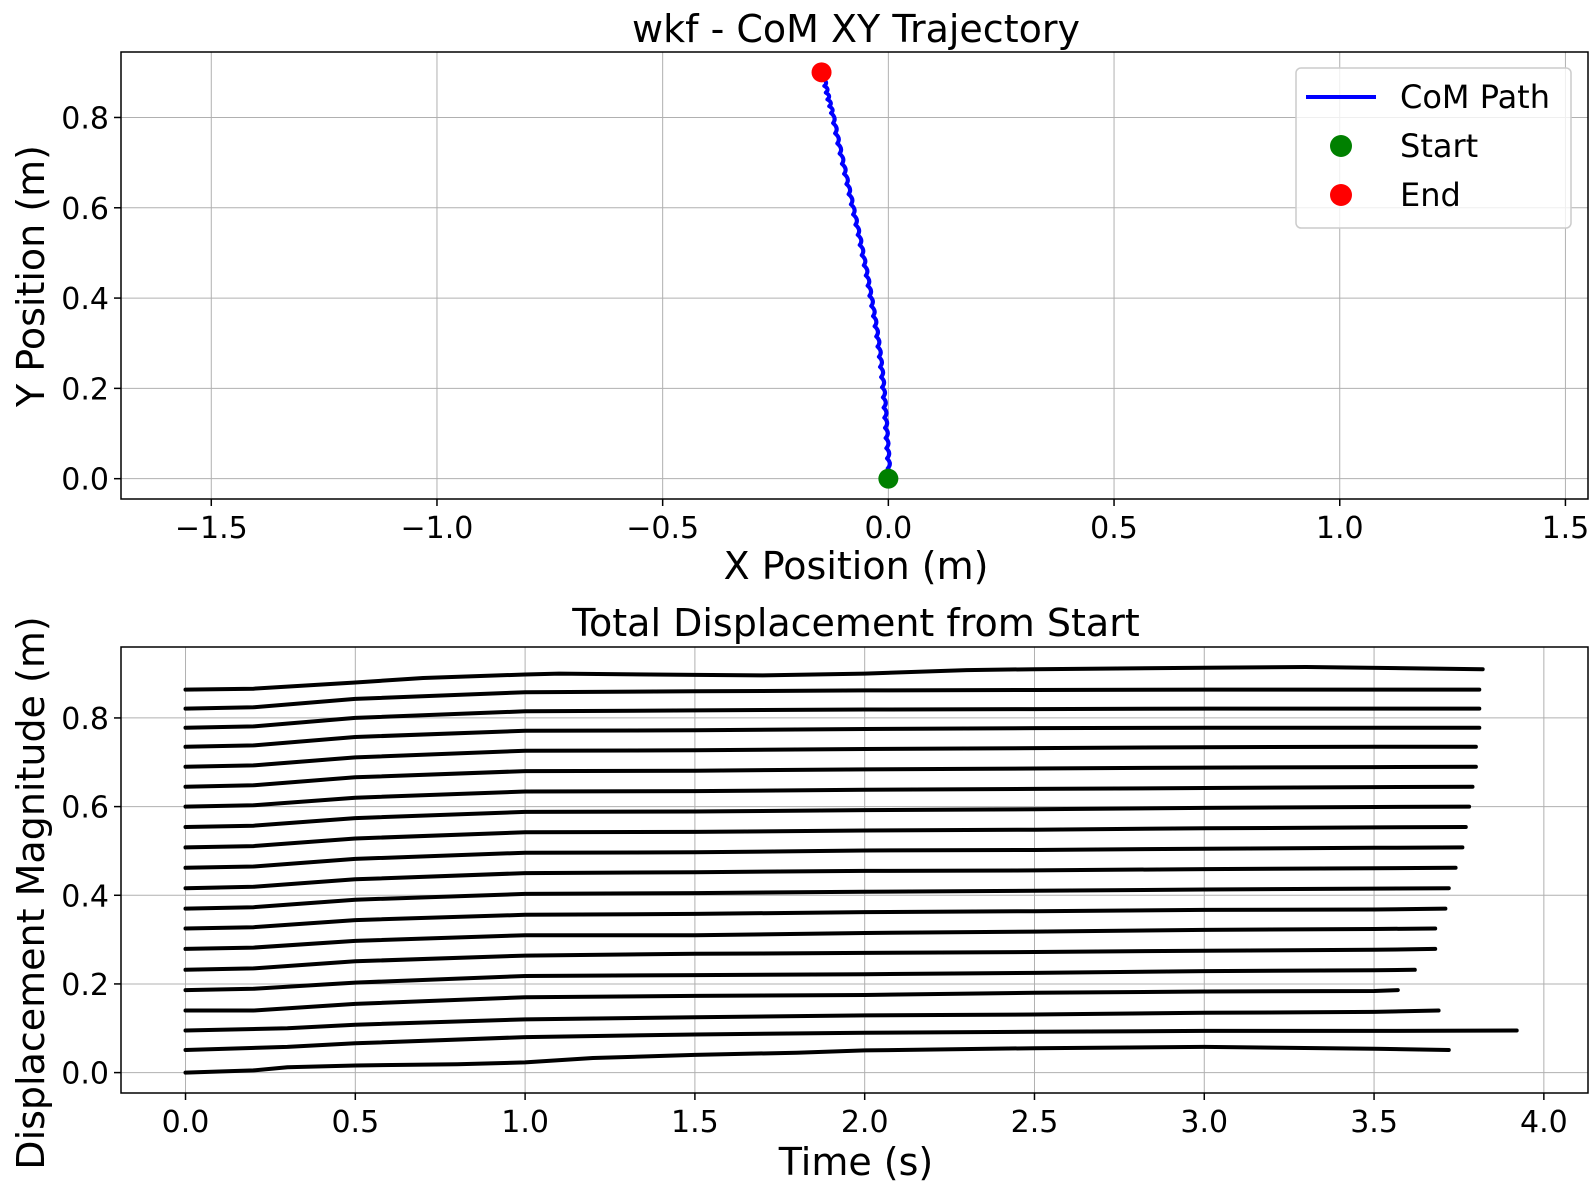 The image size is (1595, 1193). What do you see at coordinates (211, 528) in the screenshot?
I see `top-x-tick-label: −1.5` at bounding box center [211, 528].